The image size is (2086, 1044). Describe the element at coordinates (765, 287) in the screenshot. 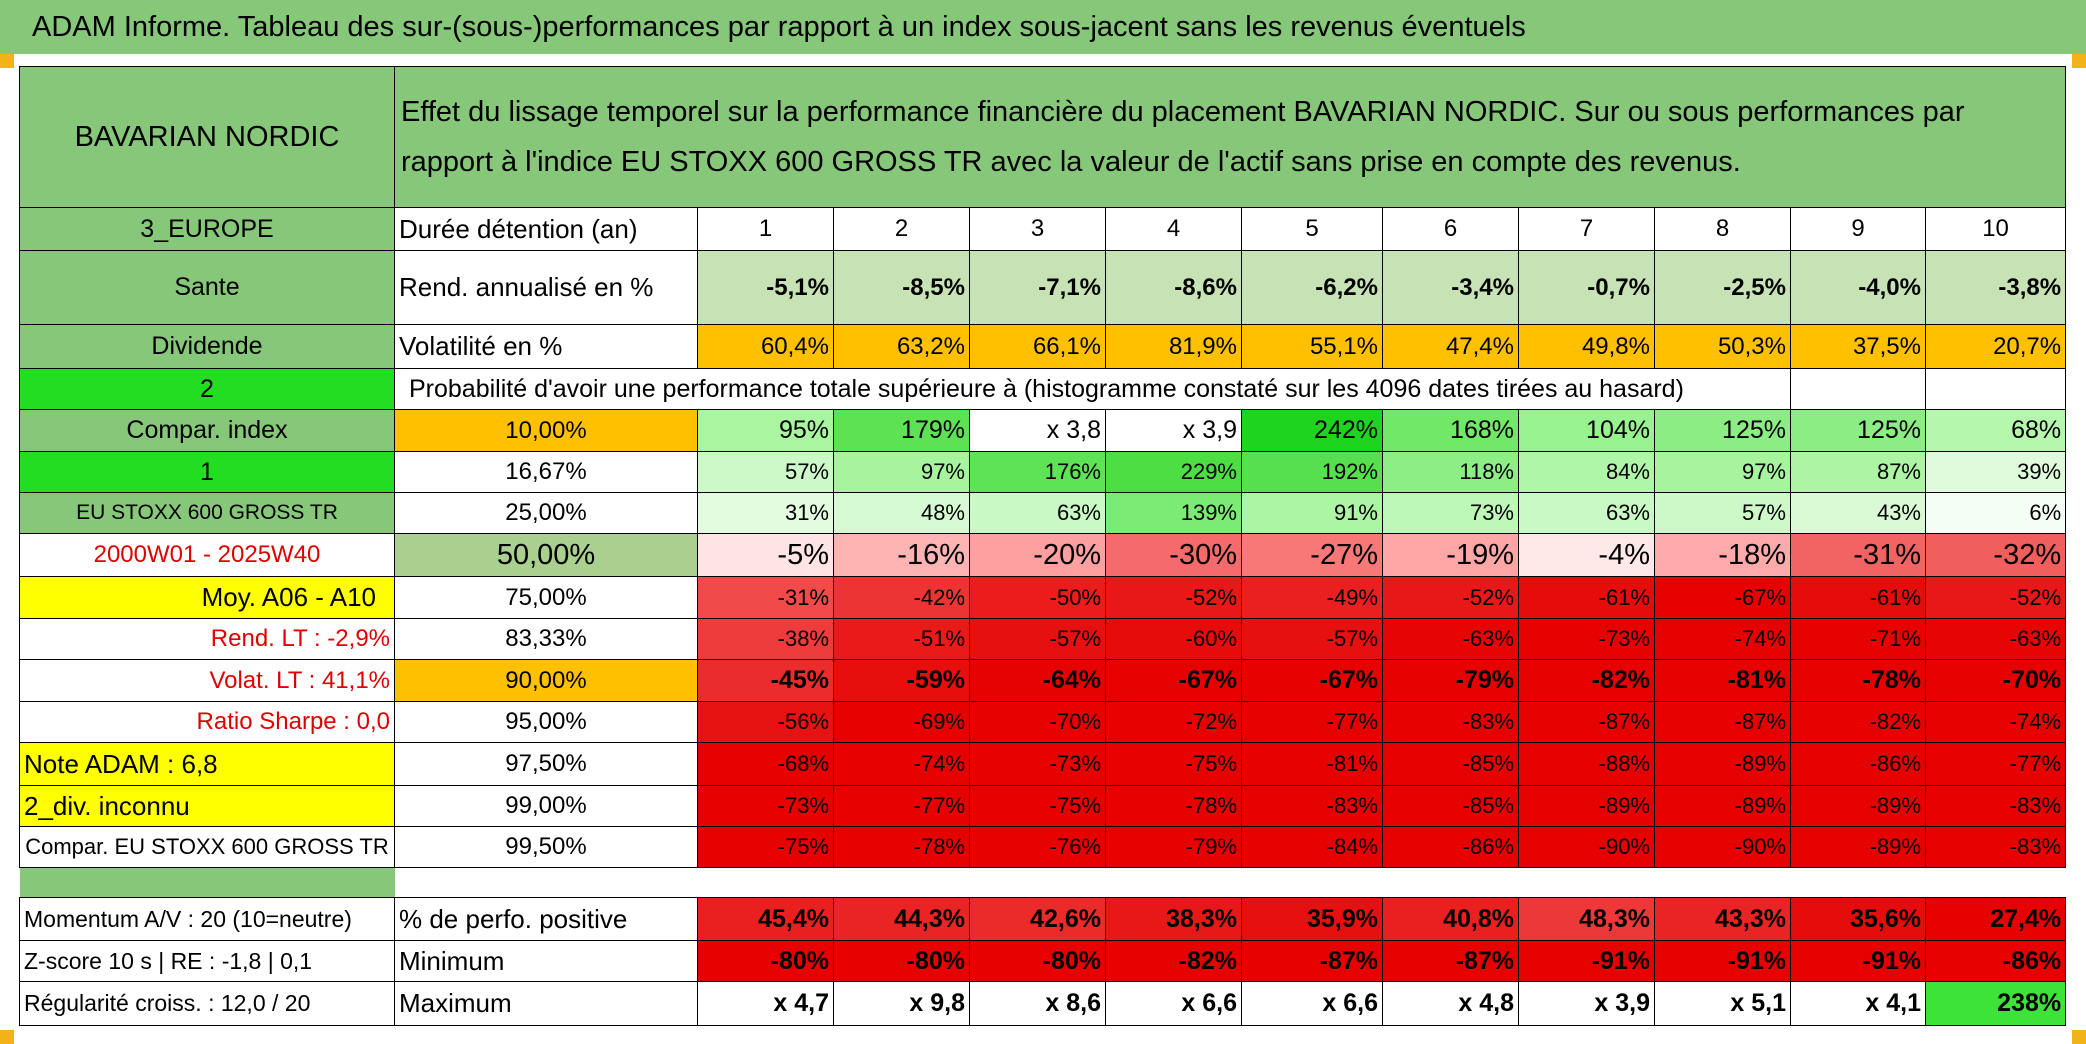

I see `rend-cell: -5,1%` at that location.